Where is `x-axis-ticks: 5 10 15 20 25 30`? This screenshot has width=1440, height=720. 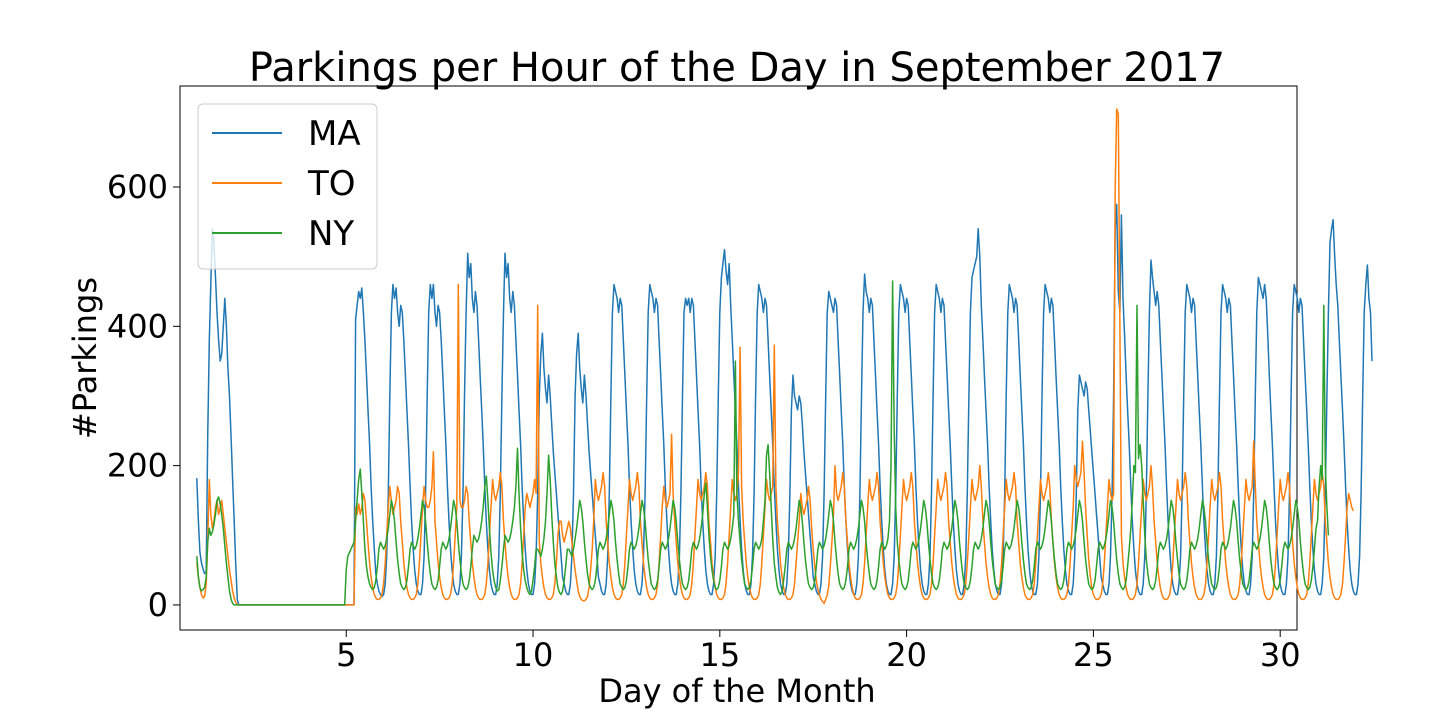
x-axis-ticks: 5 10 15 20 25 30 is located at coordinates (818, 652).